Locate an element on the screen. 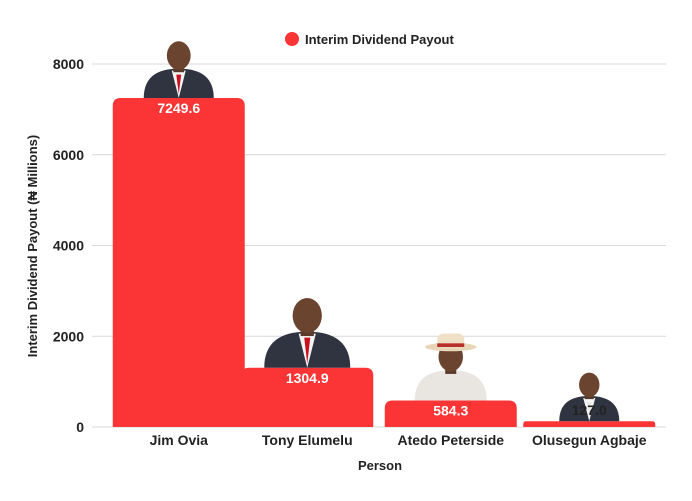 This screenshot has height=501, width=692. portrait-hat-band is located at coordinates (451, 345).